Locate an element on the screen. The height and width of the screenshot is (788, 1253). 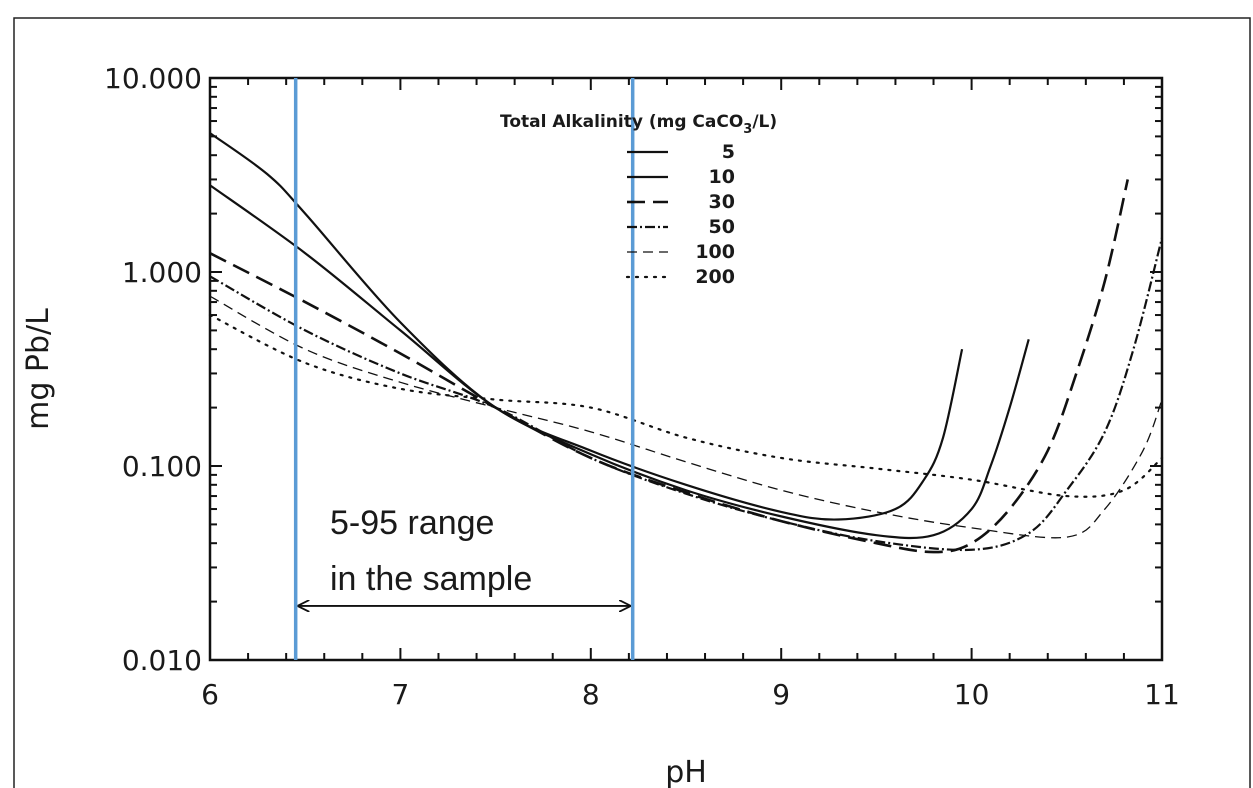
legend-title: Total Alkalinity (mg CaCO3/L) is located at coordinates (638, 124).